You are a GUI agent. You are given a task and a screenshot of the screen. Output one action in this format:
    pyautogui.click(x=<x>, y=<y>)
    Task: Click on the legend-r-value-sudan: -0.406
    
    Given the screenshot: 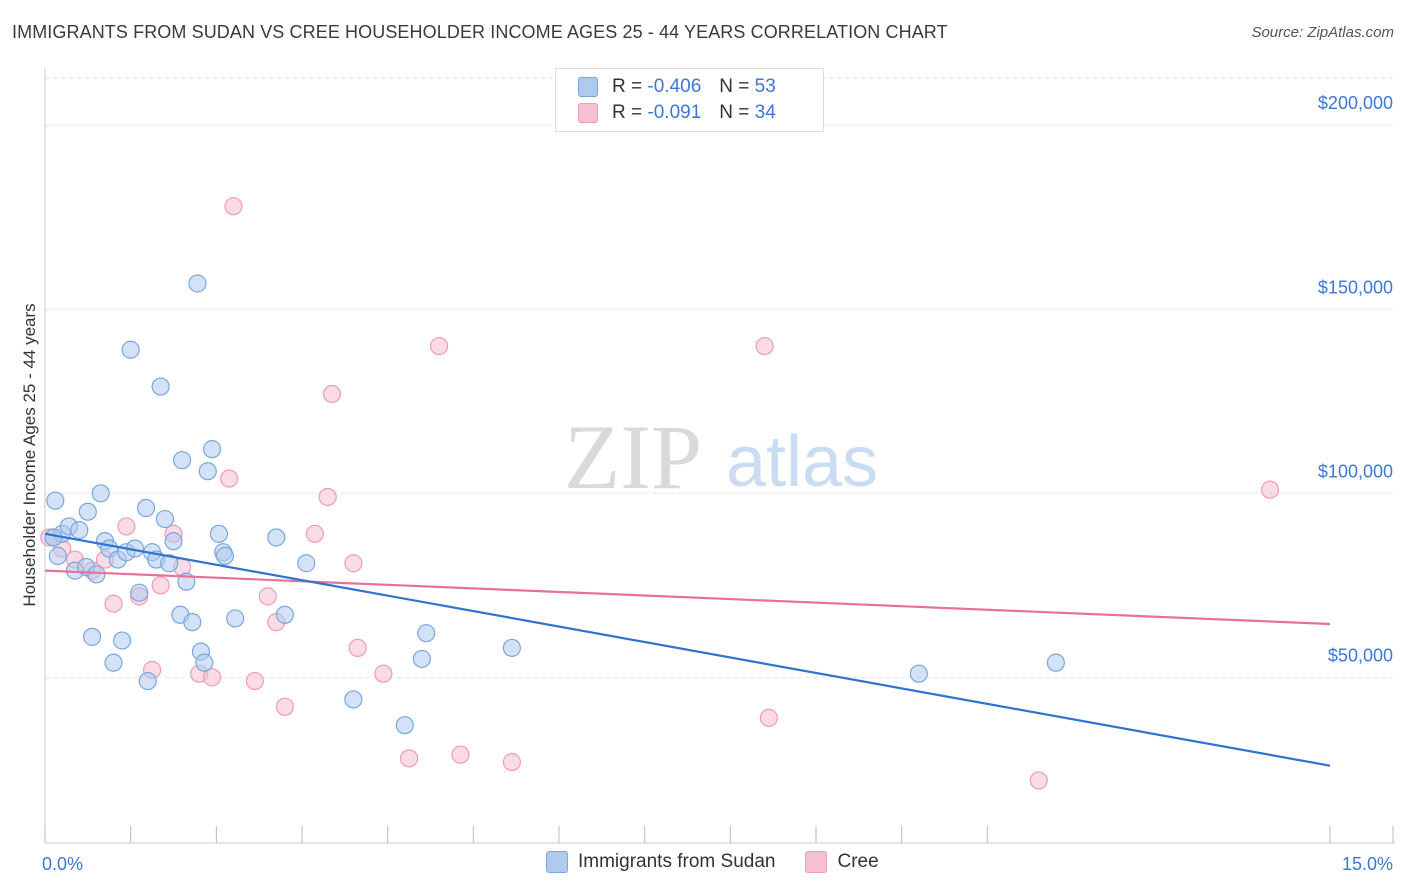 What is the action you would take?
    pyautogui.click(x=674, y=86)
    